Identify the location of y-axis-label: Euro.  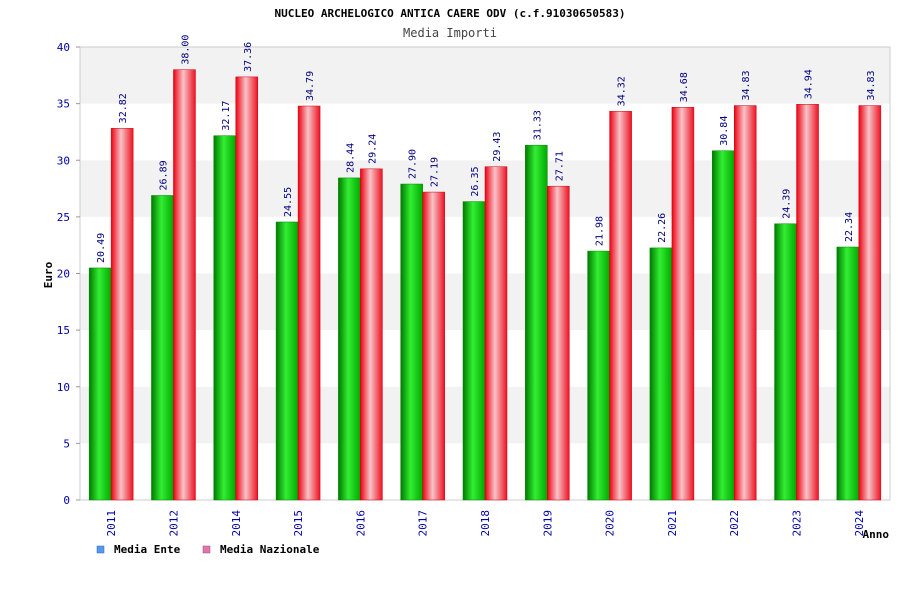
(48, 274).